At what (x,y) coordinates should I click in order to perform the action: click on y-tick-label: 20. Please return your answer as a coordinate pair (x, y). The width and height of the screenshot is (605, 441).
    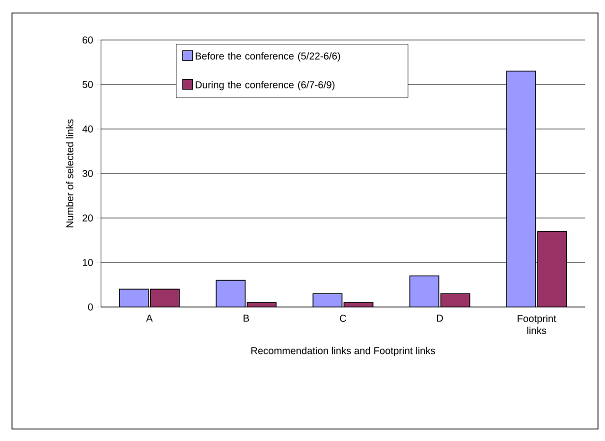
    Looking at the image, I should click on (87, 218).